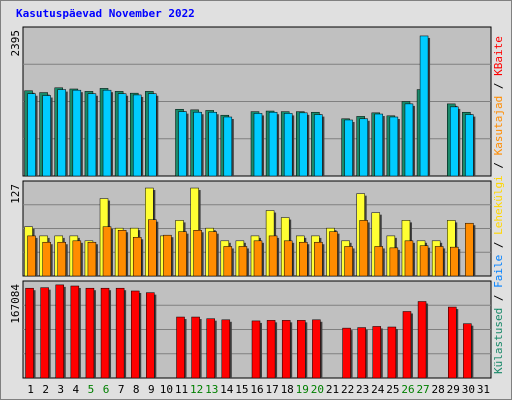  Describe the element at coordinates (106, 389) in the screenshot. I see `x-tick-label-6: 6` at that location.